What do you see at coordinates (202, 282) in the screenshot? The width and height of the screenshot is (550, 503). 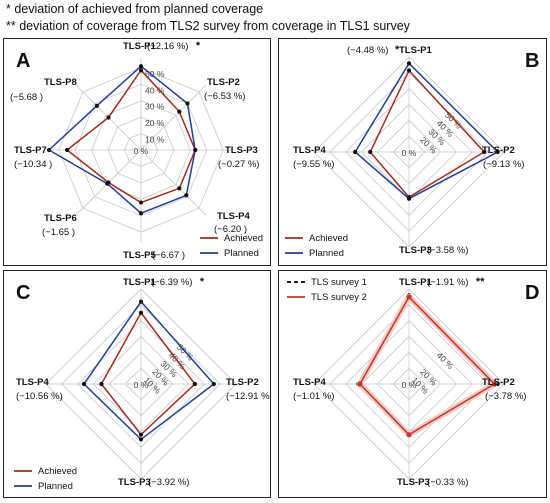 I see `significance-mark: *` at bounding box center [202, 282].